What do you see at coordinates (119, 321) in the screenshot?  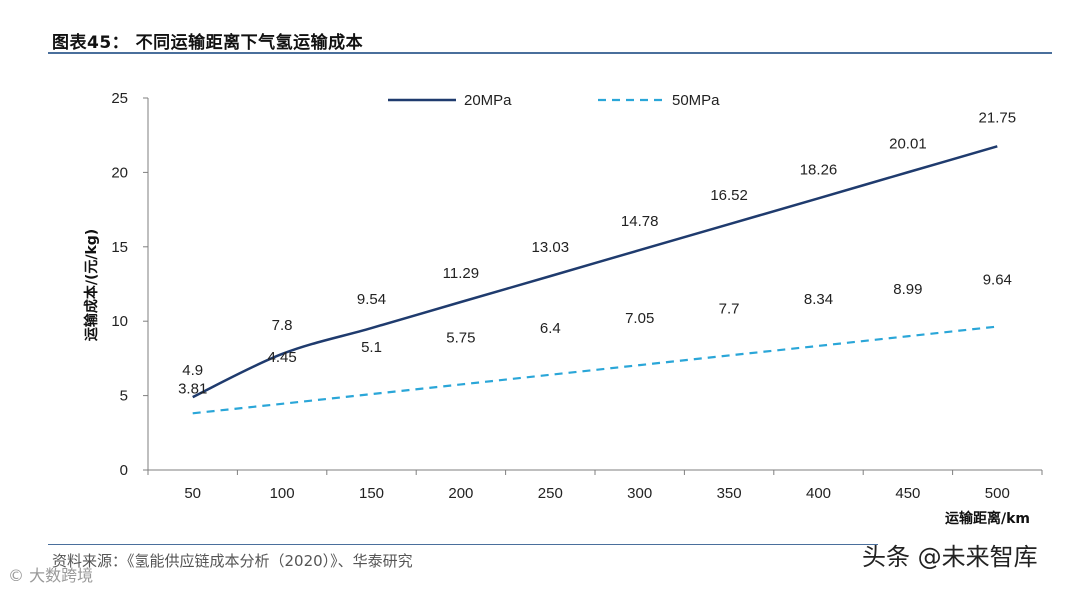 I see `y-tick-label: 10` at bounding box center [119, 321].